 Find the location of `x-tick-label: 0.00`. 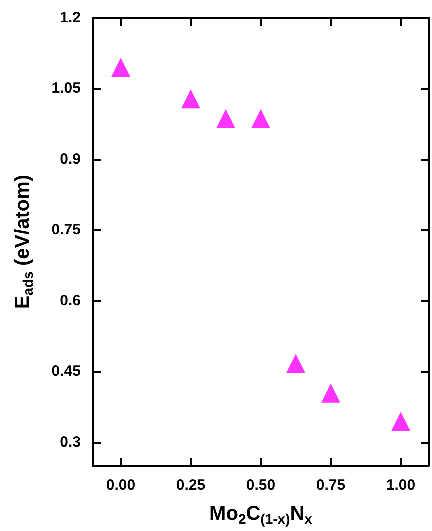

x-tick-label: 0.00 is located at coordinates (121, 485).